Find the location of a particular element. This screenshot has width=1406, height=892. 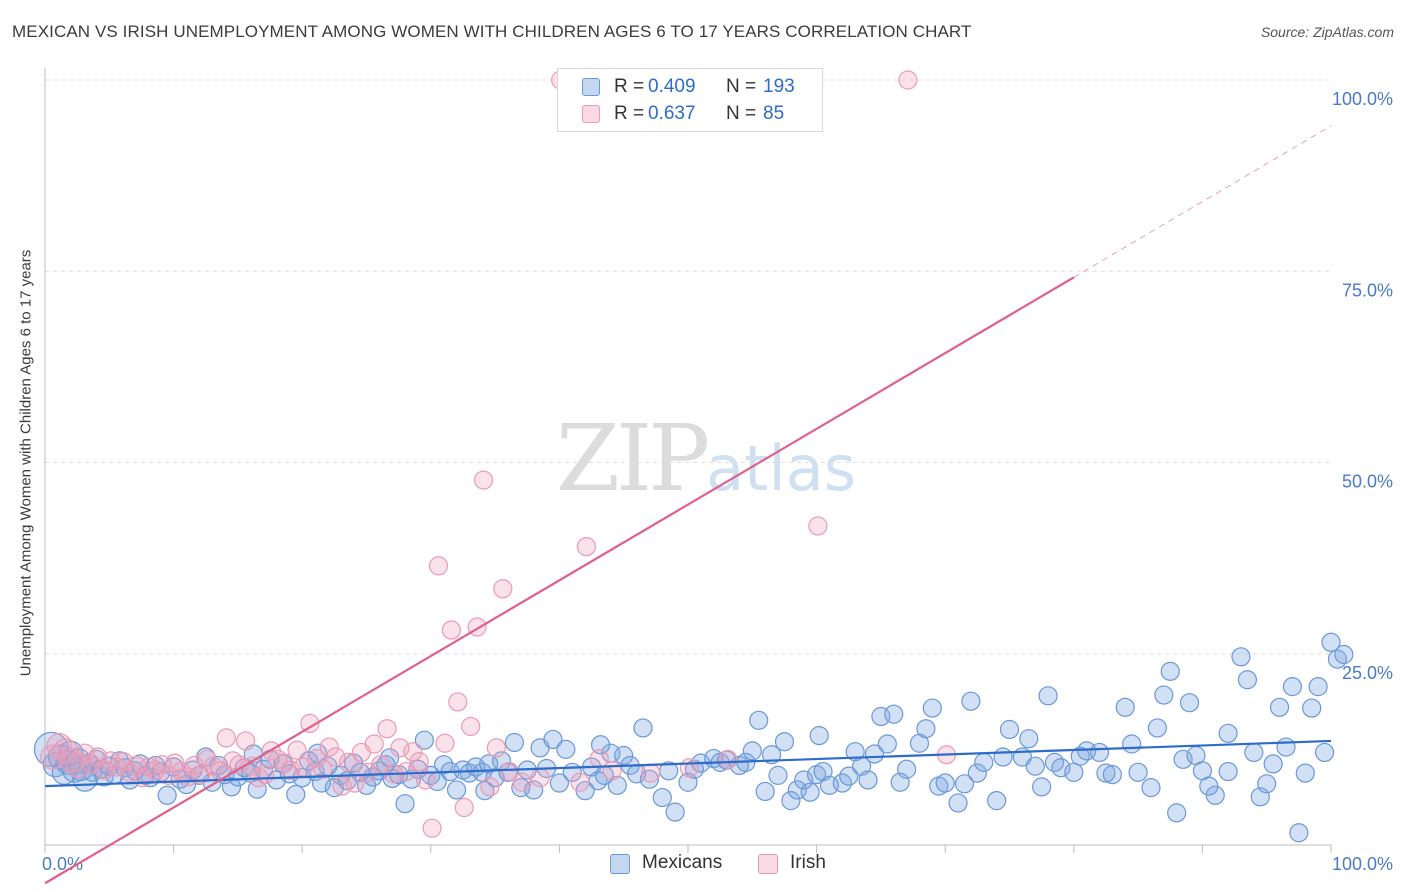

watermark-atlas: atlas is located at coordinates (781, 468).